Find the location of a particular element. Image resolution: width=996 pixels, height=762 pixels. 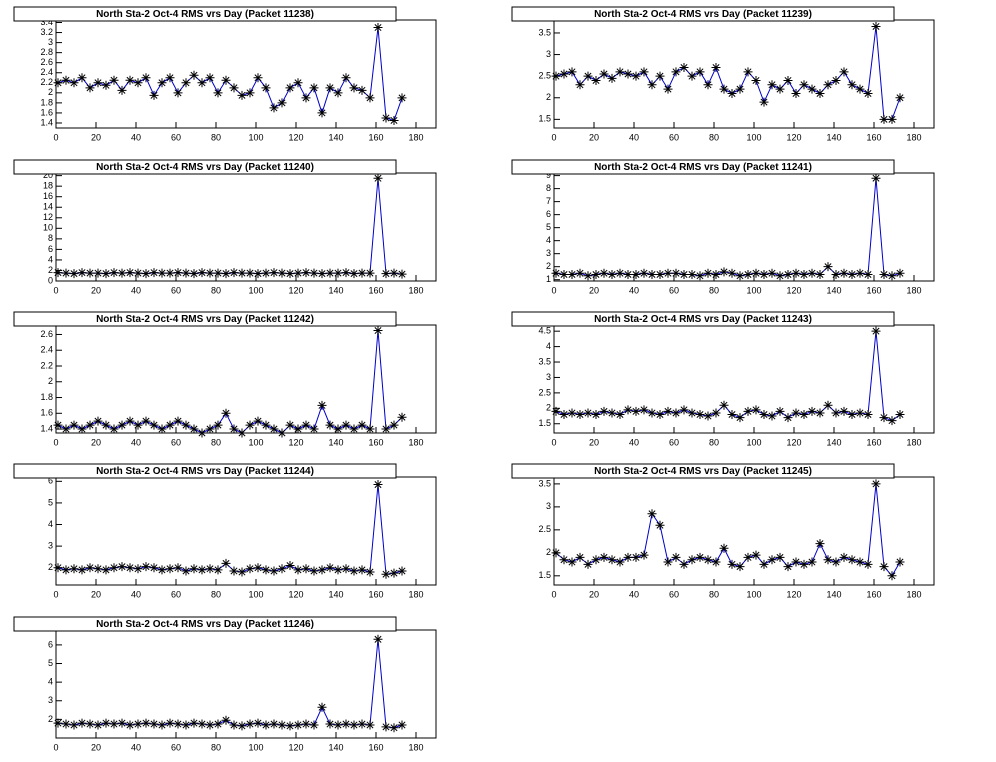

plot-frame is located at coordinates (246, 227).